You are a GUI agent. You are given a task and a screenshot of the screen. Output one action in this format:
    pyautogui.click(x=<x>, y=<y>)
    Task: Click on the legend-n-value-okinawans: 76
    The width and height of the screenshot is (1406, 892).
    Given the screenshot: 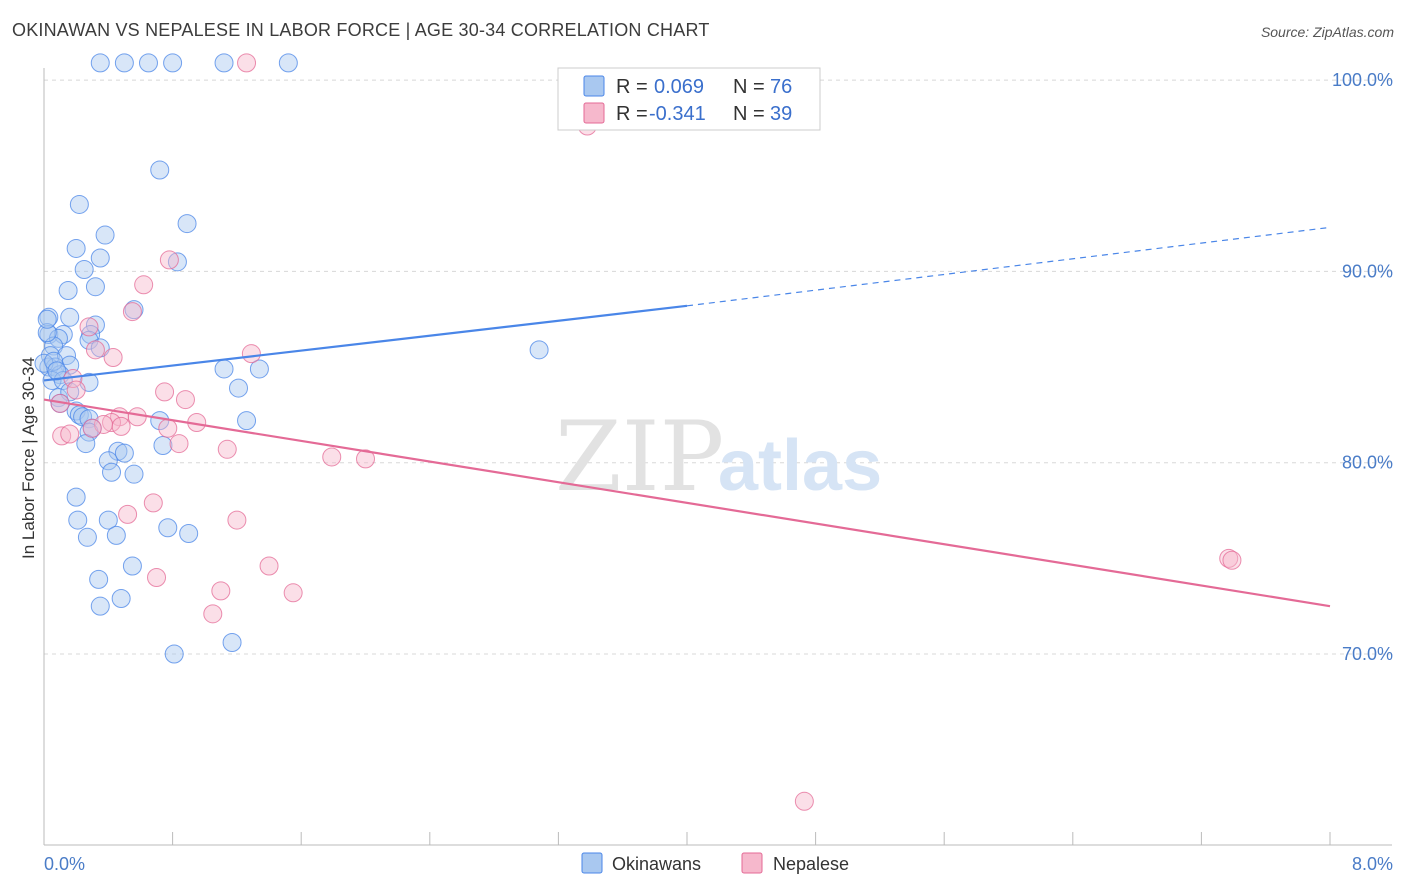 What is the action you would take?
    pyautogui.click(x=781, y=87)
    